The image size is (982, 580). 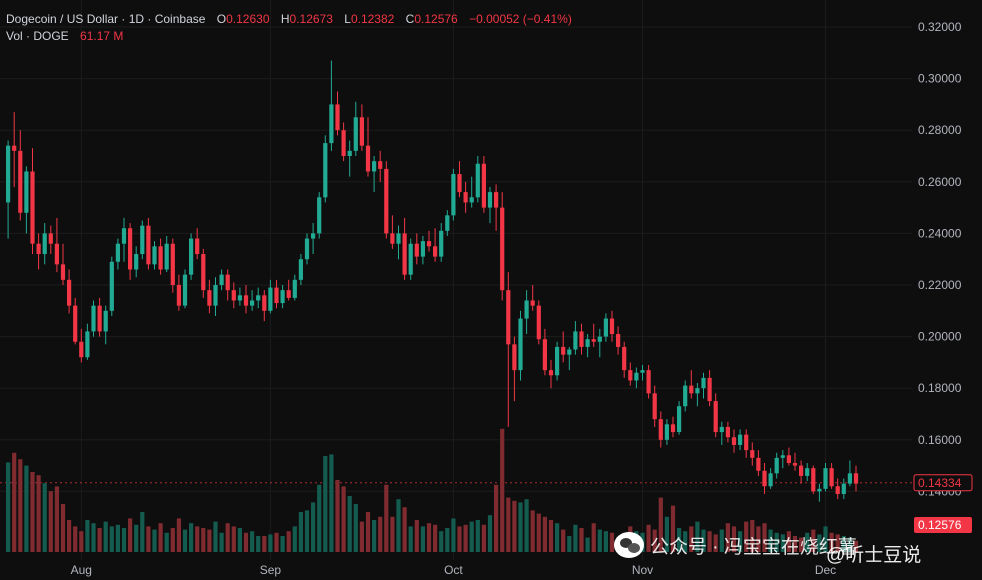 What do you see at coordinates (940, 525) in the screenshot?
I see `close-price-badge-label: 0.12576` at bounding box center [940, 525].